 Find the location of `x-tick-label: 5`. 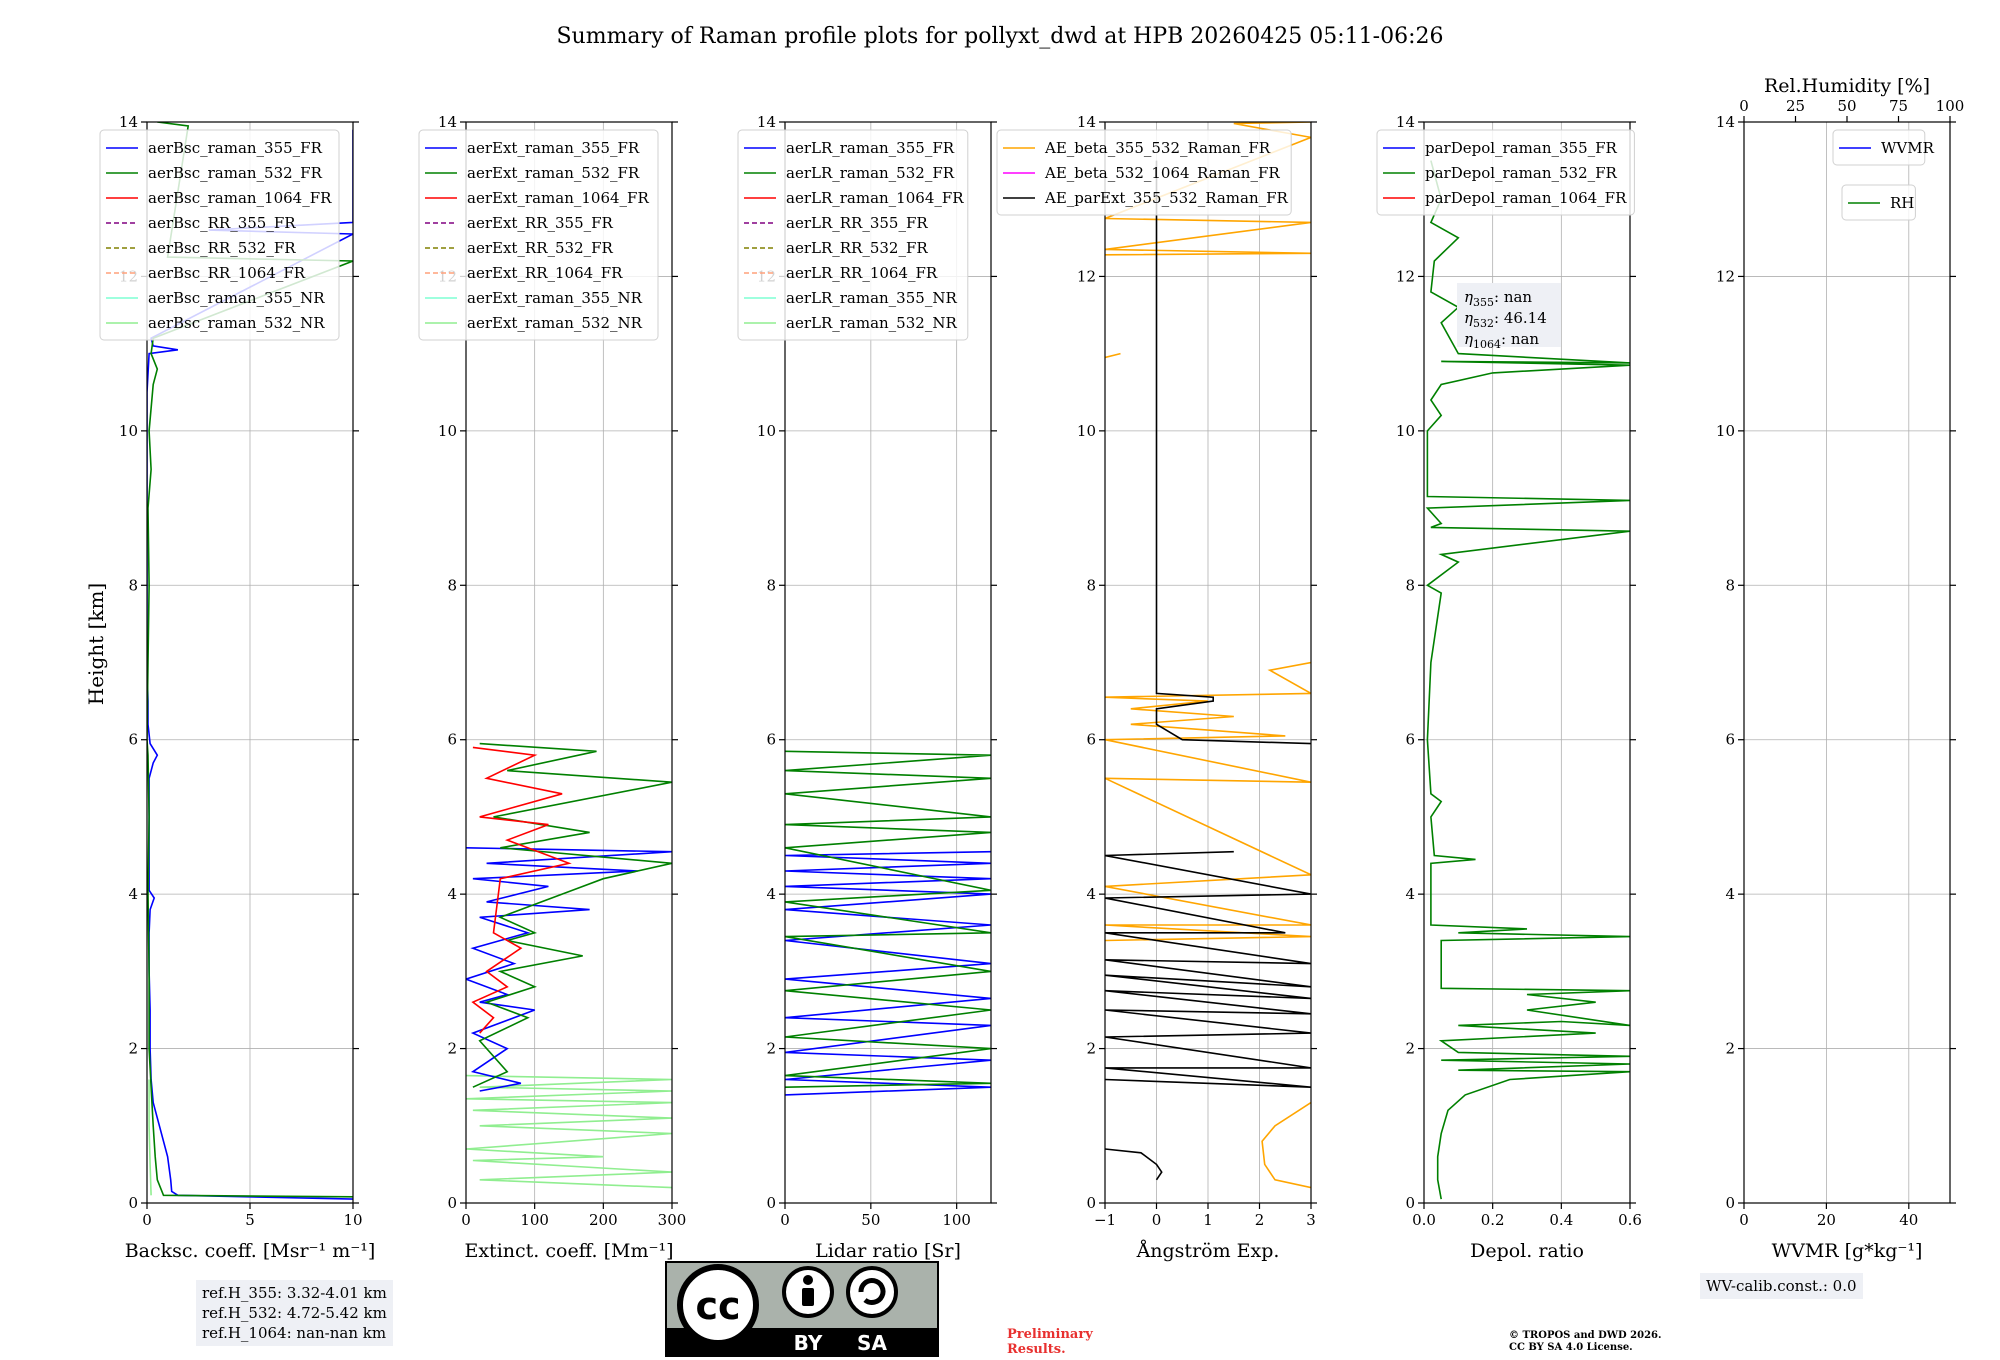

x-tick-label: 5 is located at coordinates (250, 1220).